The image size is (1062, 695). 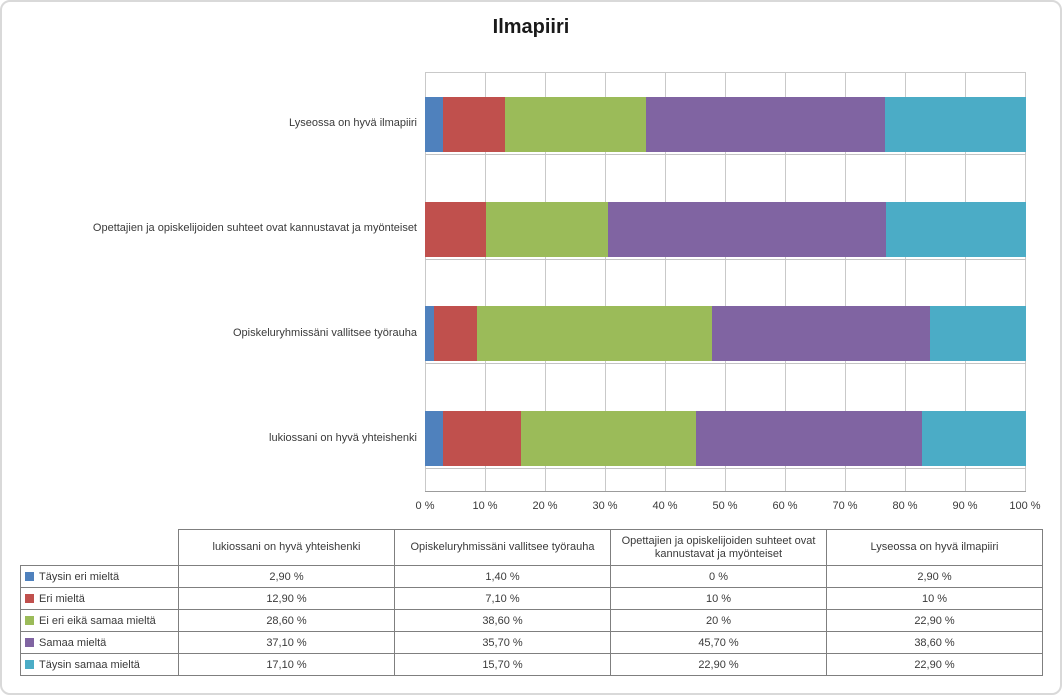 I want to click on legend-cell: Eri mieltä, so click(x=99, y=598).